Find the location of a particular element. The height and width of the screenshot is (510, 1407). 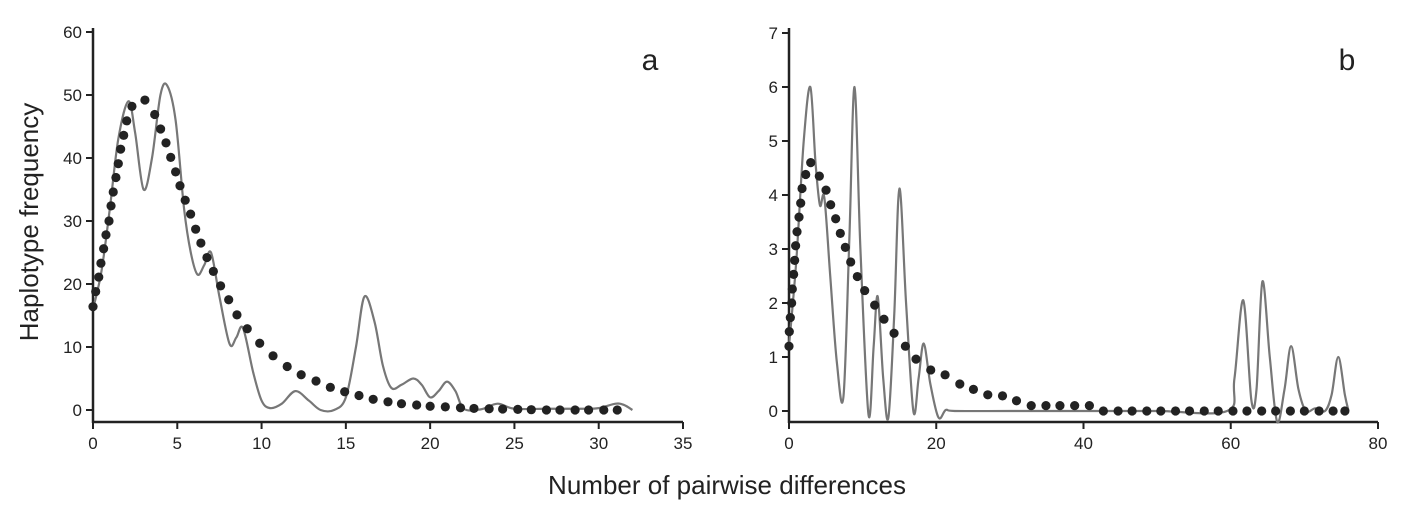

y-axis-label: Haplotype frequency is located at coordinates (29, 222).